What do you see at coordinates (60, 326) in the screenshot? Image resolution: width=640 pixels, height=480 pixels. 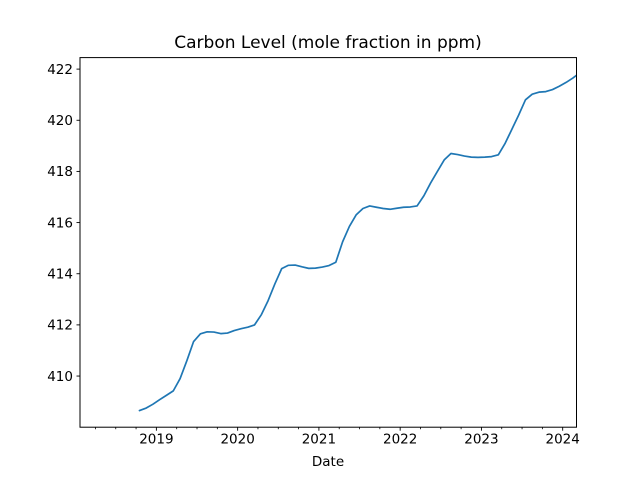 I see `y-tick-label: 412` at bounding box center [60, 326].